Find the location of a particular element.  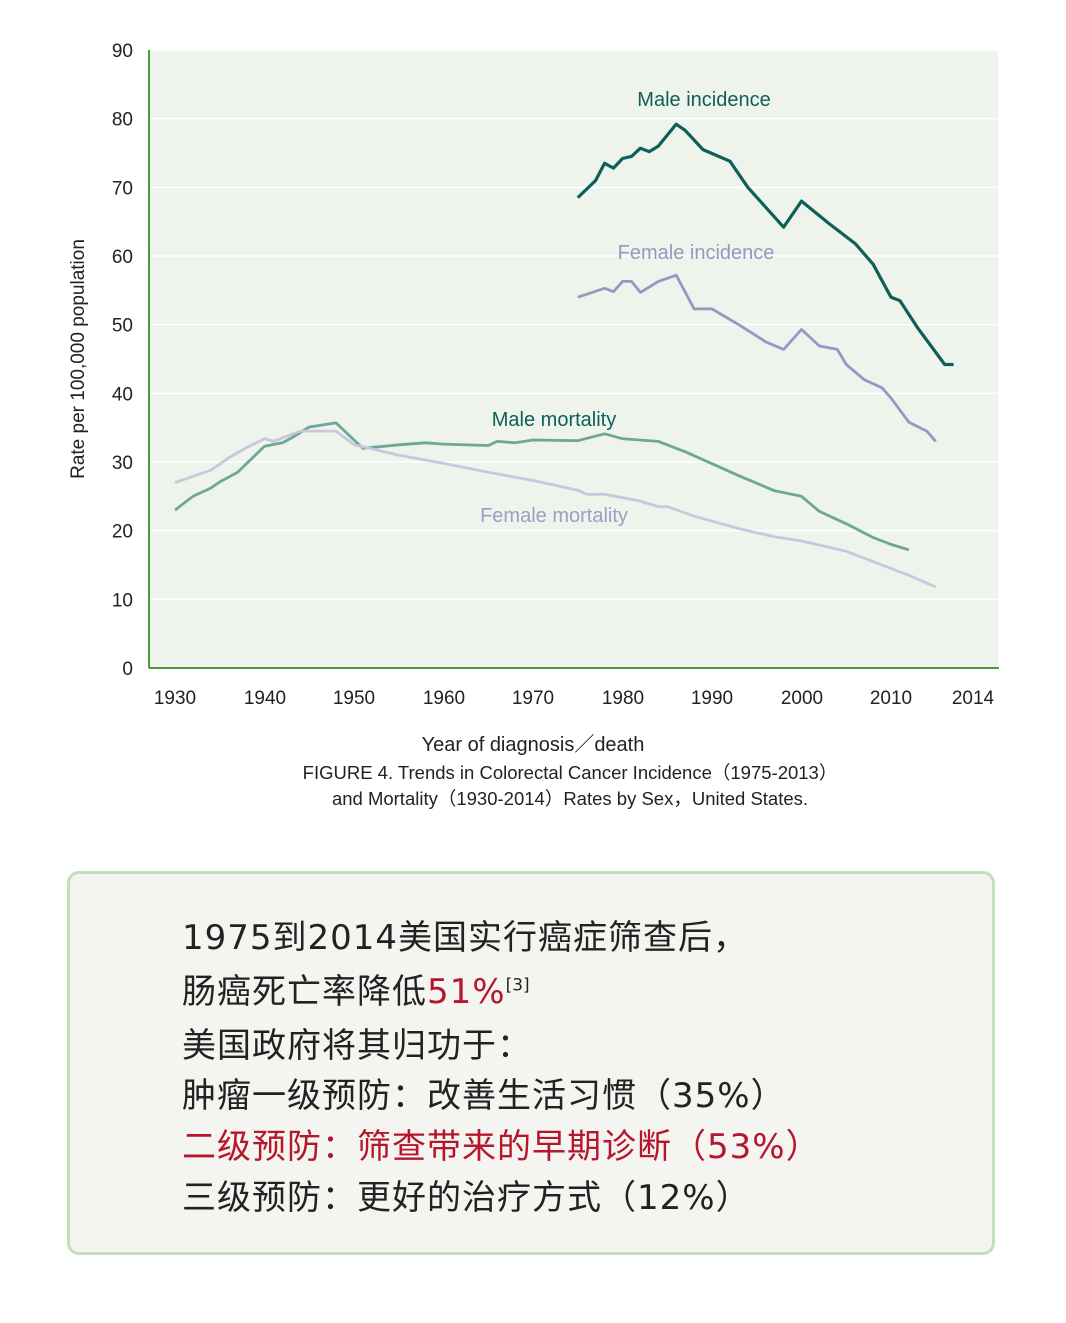

x-tick-1960: 1960 is located at coordinates (444, 698).